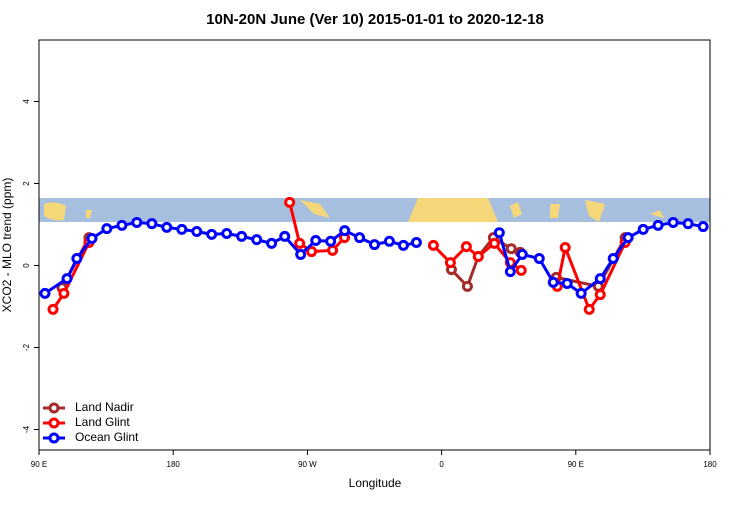  I want to click on legend-label: Ocean Glint, so click(107, 437).